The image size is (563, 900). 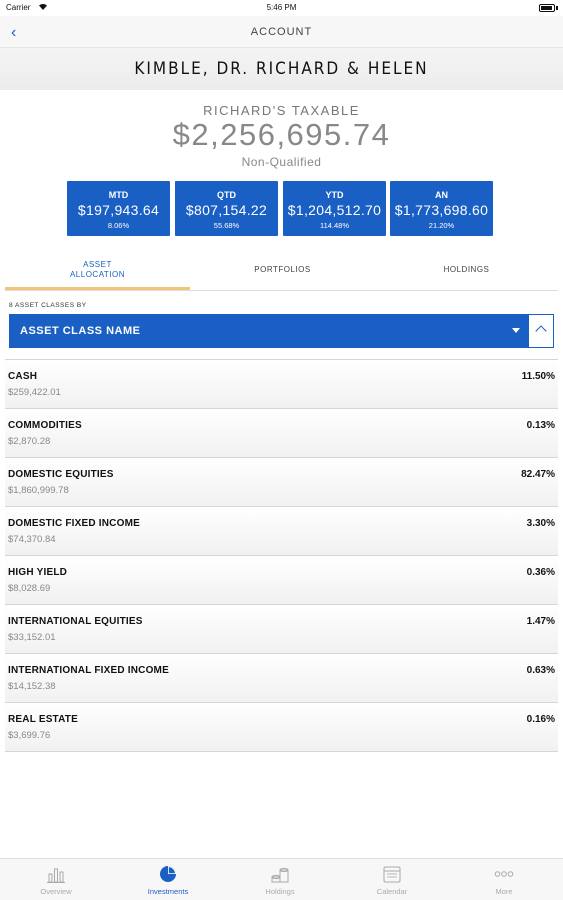 I want to click on client-header: KIMBLE, DR. RICHARD & HELEN, so click(x=281, y=69).